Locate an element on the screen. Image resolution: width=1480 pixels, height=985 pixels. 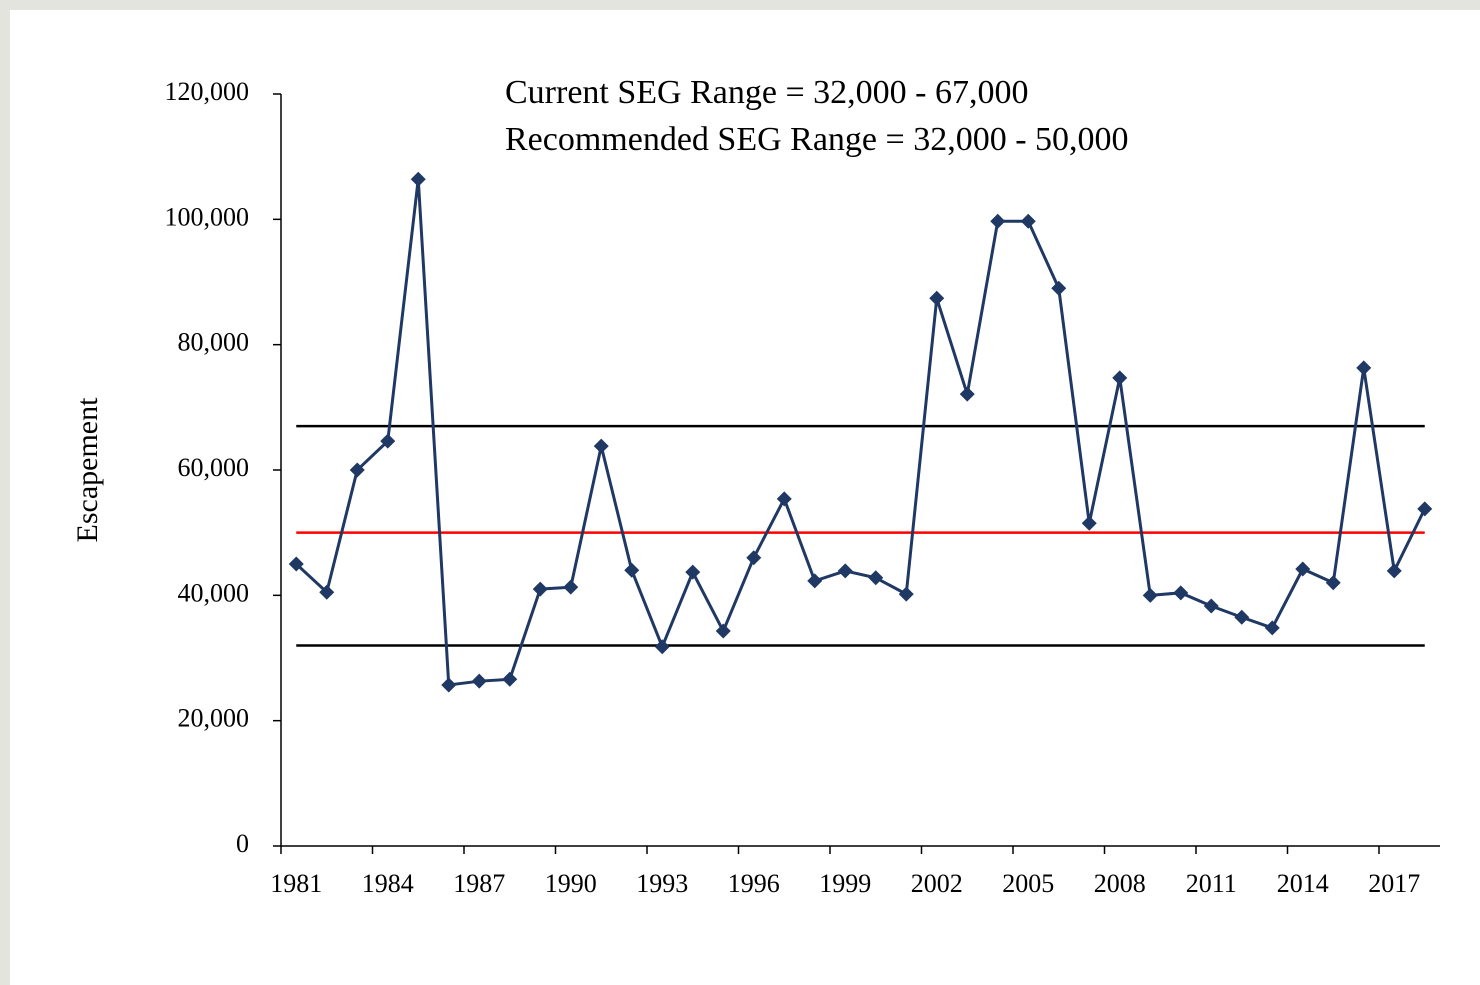
x-tick-label: 2011 is located at coordinates (1211, 883).